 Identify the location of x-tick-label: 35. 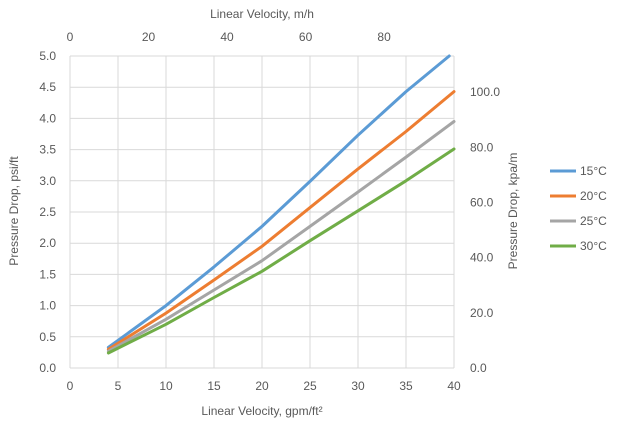
(406, 386).